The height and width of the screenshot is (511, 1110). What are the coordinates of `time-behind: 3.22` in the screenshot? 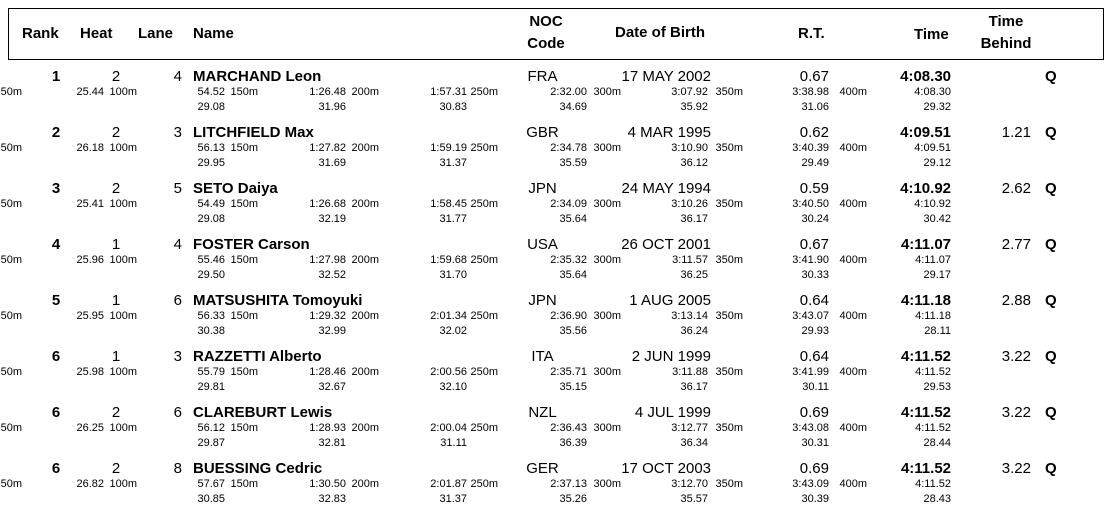 It's located at (1016, 468).